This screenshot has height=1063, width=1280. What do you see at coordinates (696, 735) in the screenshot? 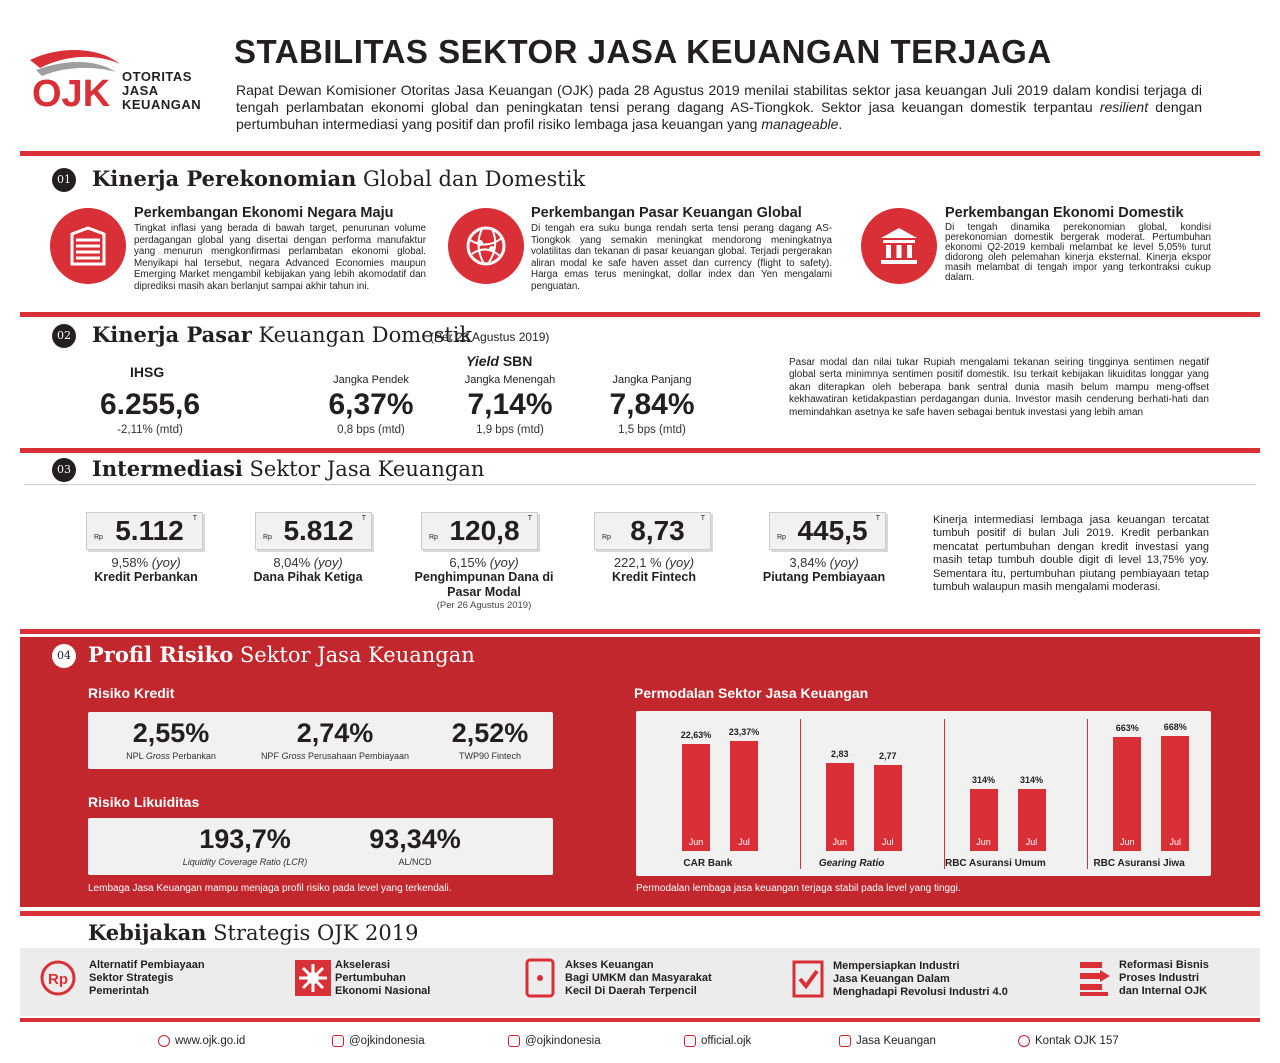
I see `bar-value-label: 22,63%` at bounding box center [696, 735].